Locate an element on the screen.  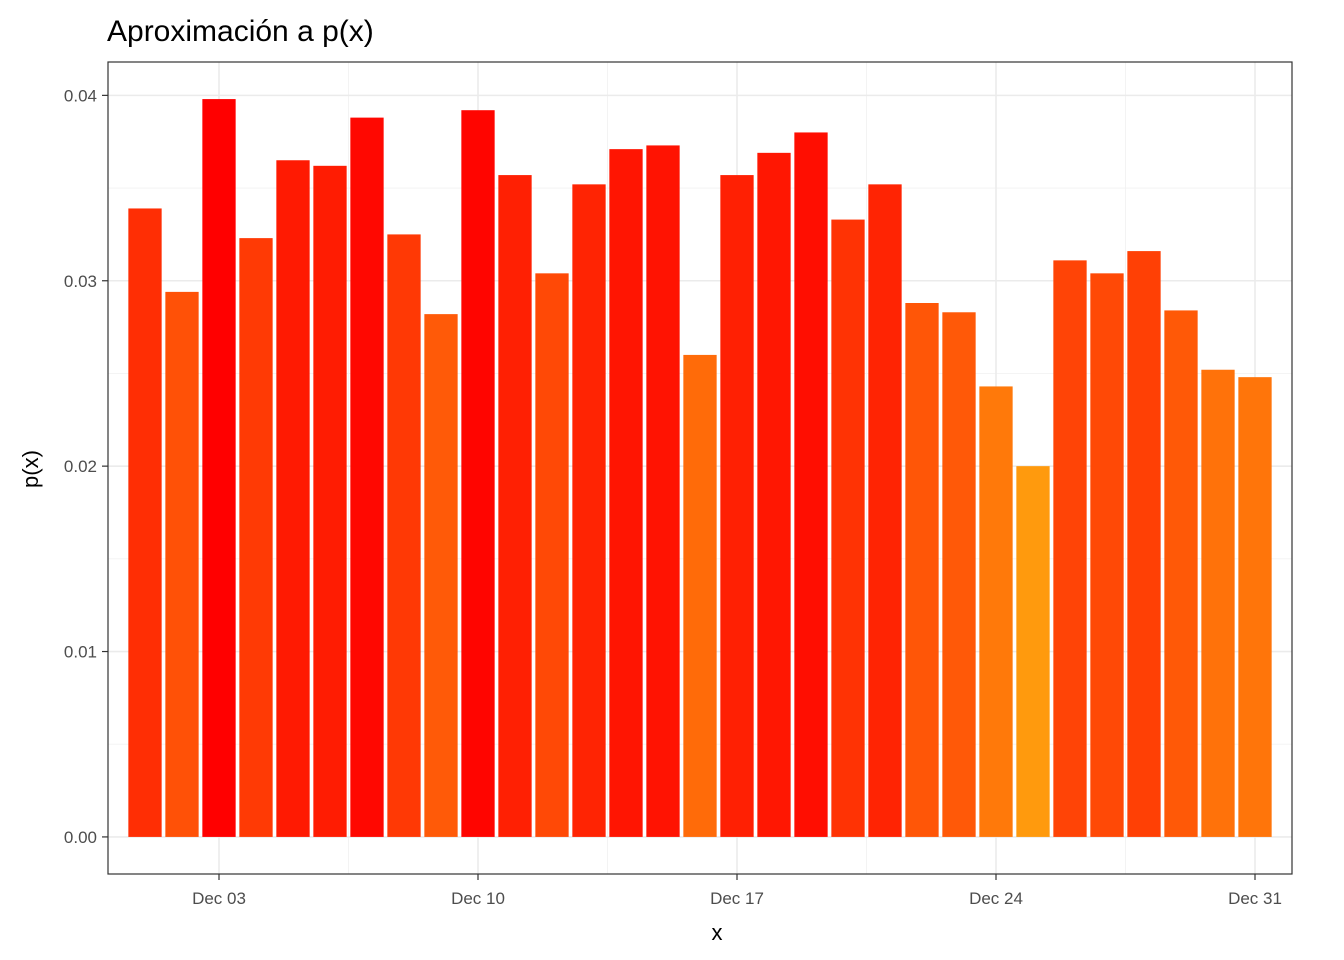
y-tick-label: 0.03 is located at coordinates (80, 281).